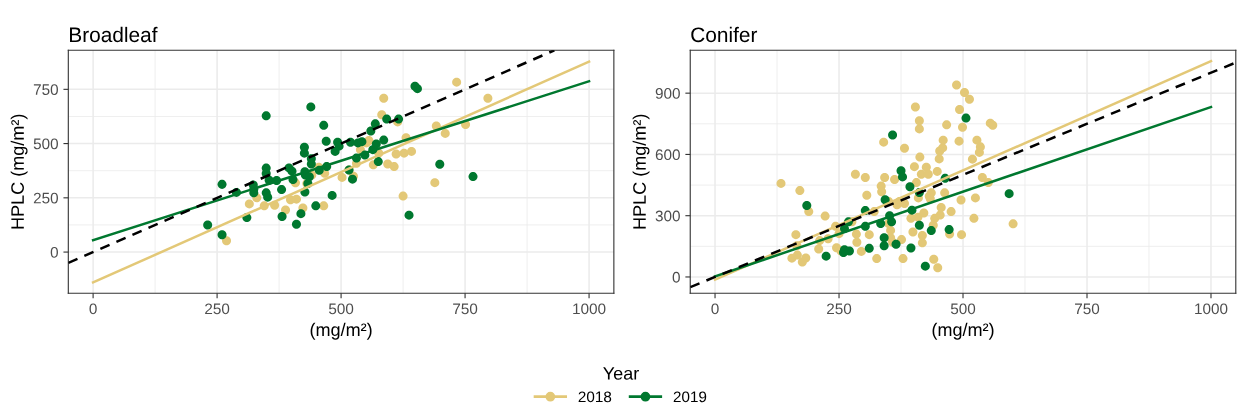 The height and width of the screenshot is (419, 1242). Describe the element at coordinates (45, 144) in the screenshot. I see `y-tick-label: 500` at that location.